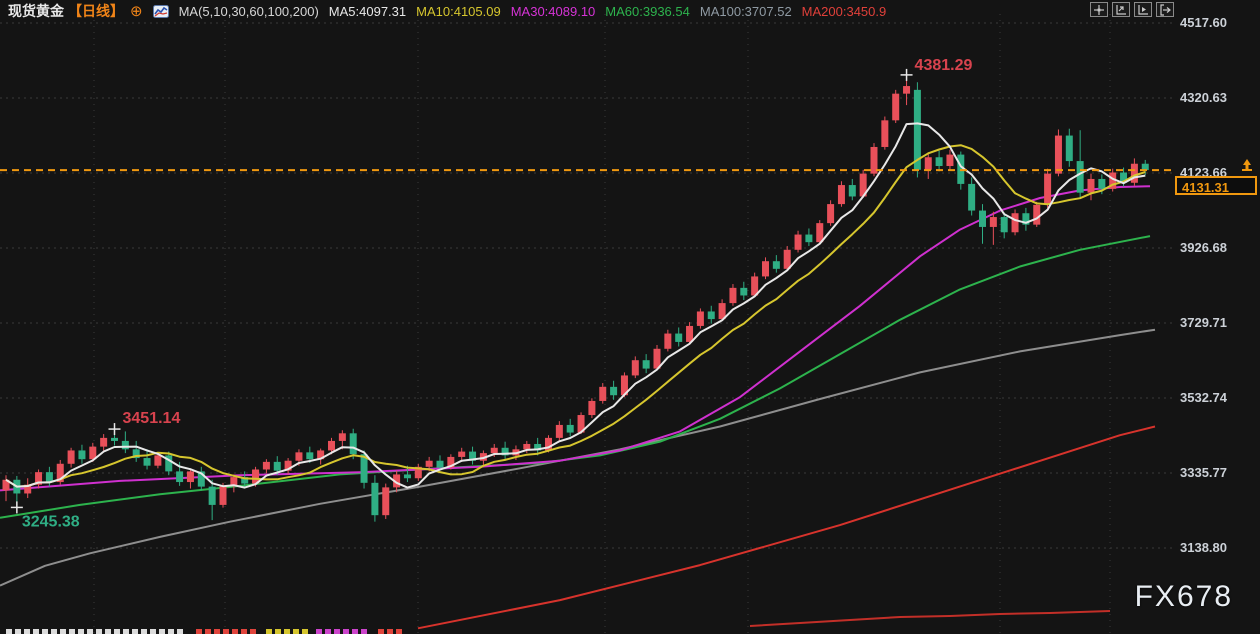 The image size is (1260, 634). What do you see at coordinates (248, 11) in the screenshot?
I see `ma-settings-label: MA(5,10,30,60,100,200)` at bounding box center [248, 11].